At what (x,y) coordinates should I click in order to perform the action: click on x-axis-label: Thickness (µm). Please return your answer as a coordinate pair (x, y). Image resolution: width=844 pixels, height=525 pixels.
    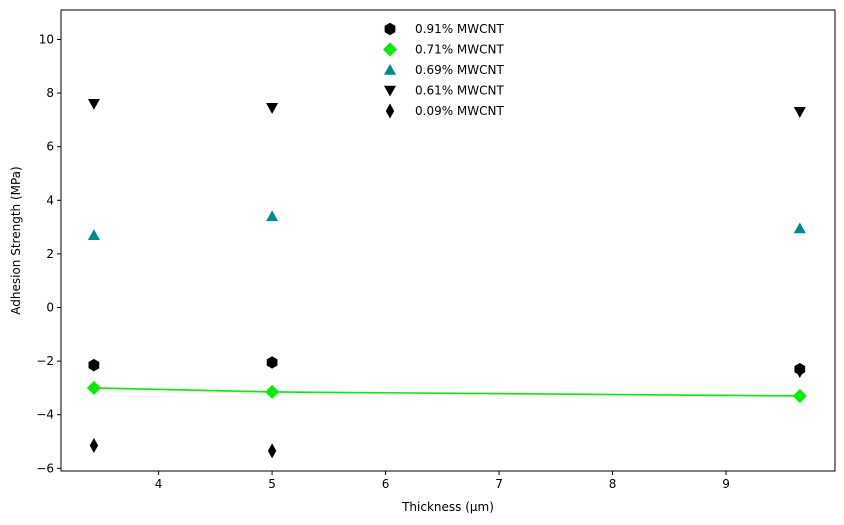
    Looking at the image, I should click on (447, 507).